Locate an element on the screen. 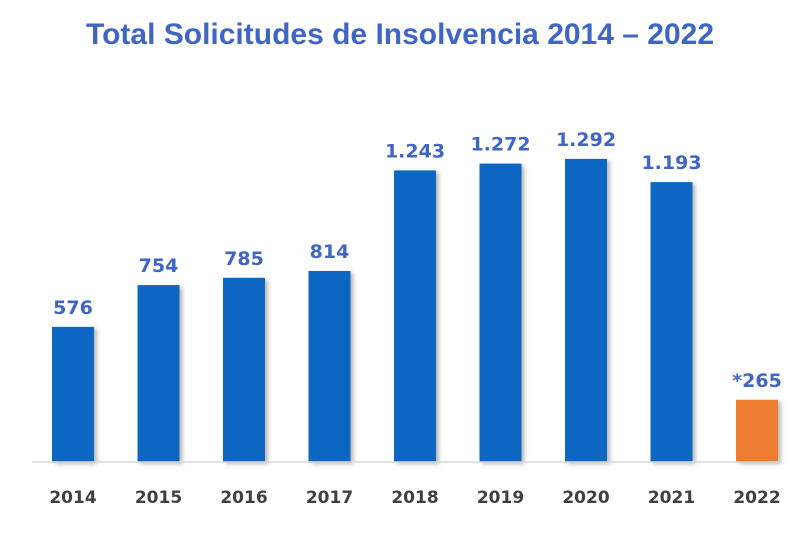 This screenshot has width=800, height=533. x-tick-label-2014: 2014 is located at coordinates (72, 498).